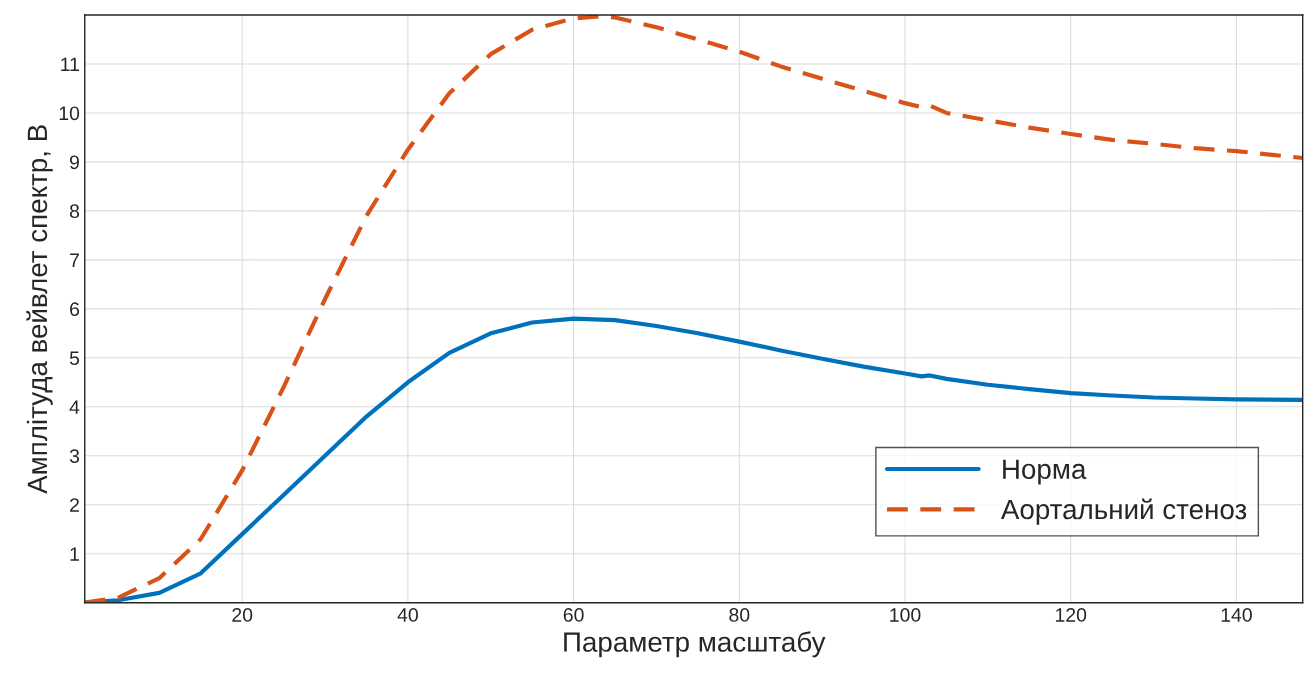  What do you see at coordinates (39, 309) in the screenshot?
I see `y-axis-title: Амплітуда вейвлет спектр, В` at bounding box center [39, 309].